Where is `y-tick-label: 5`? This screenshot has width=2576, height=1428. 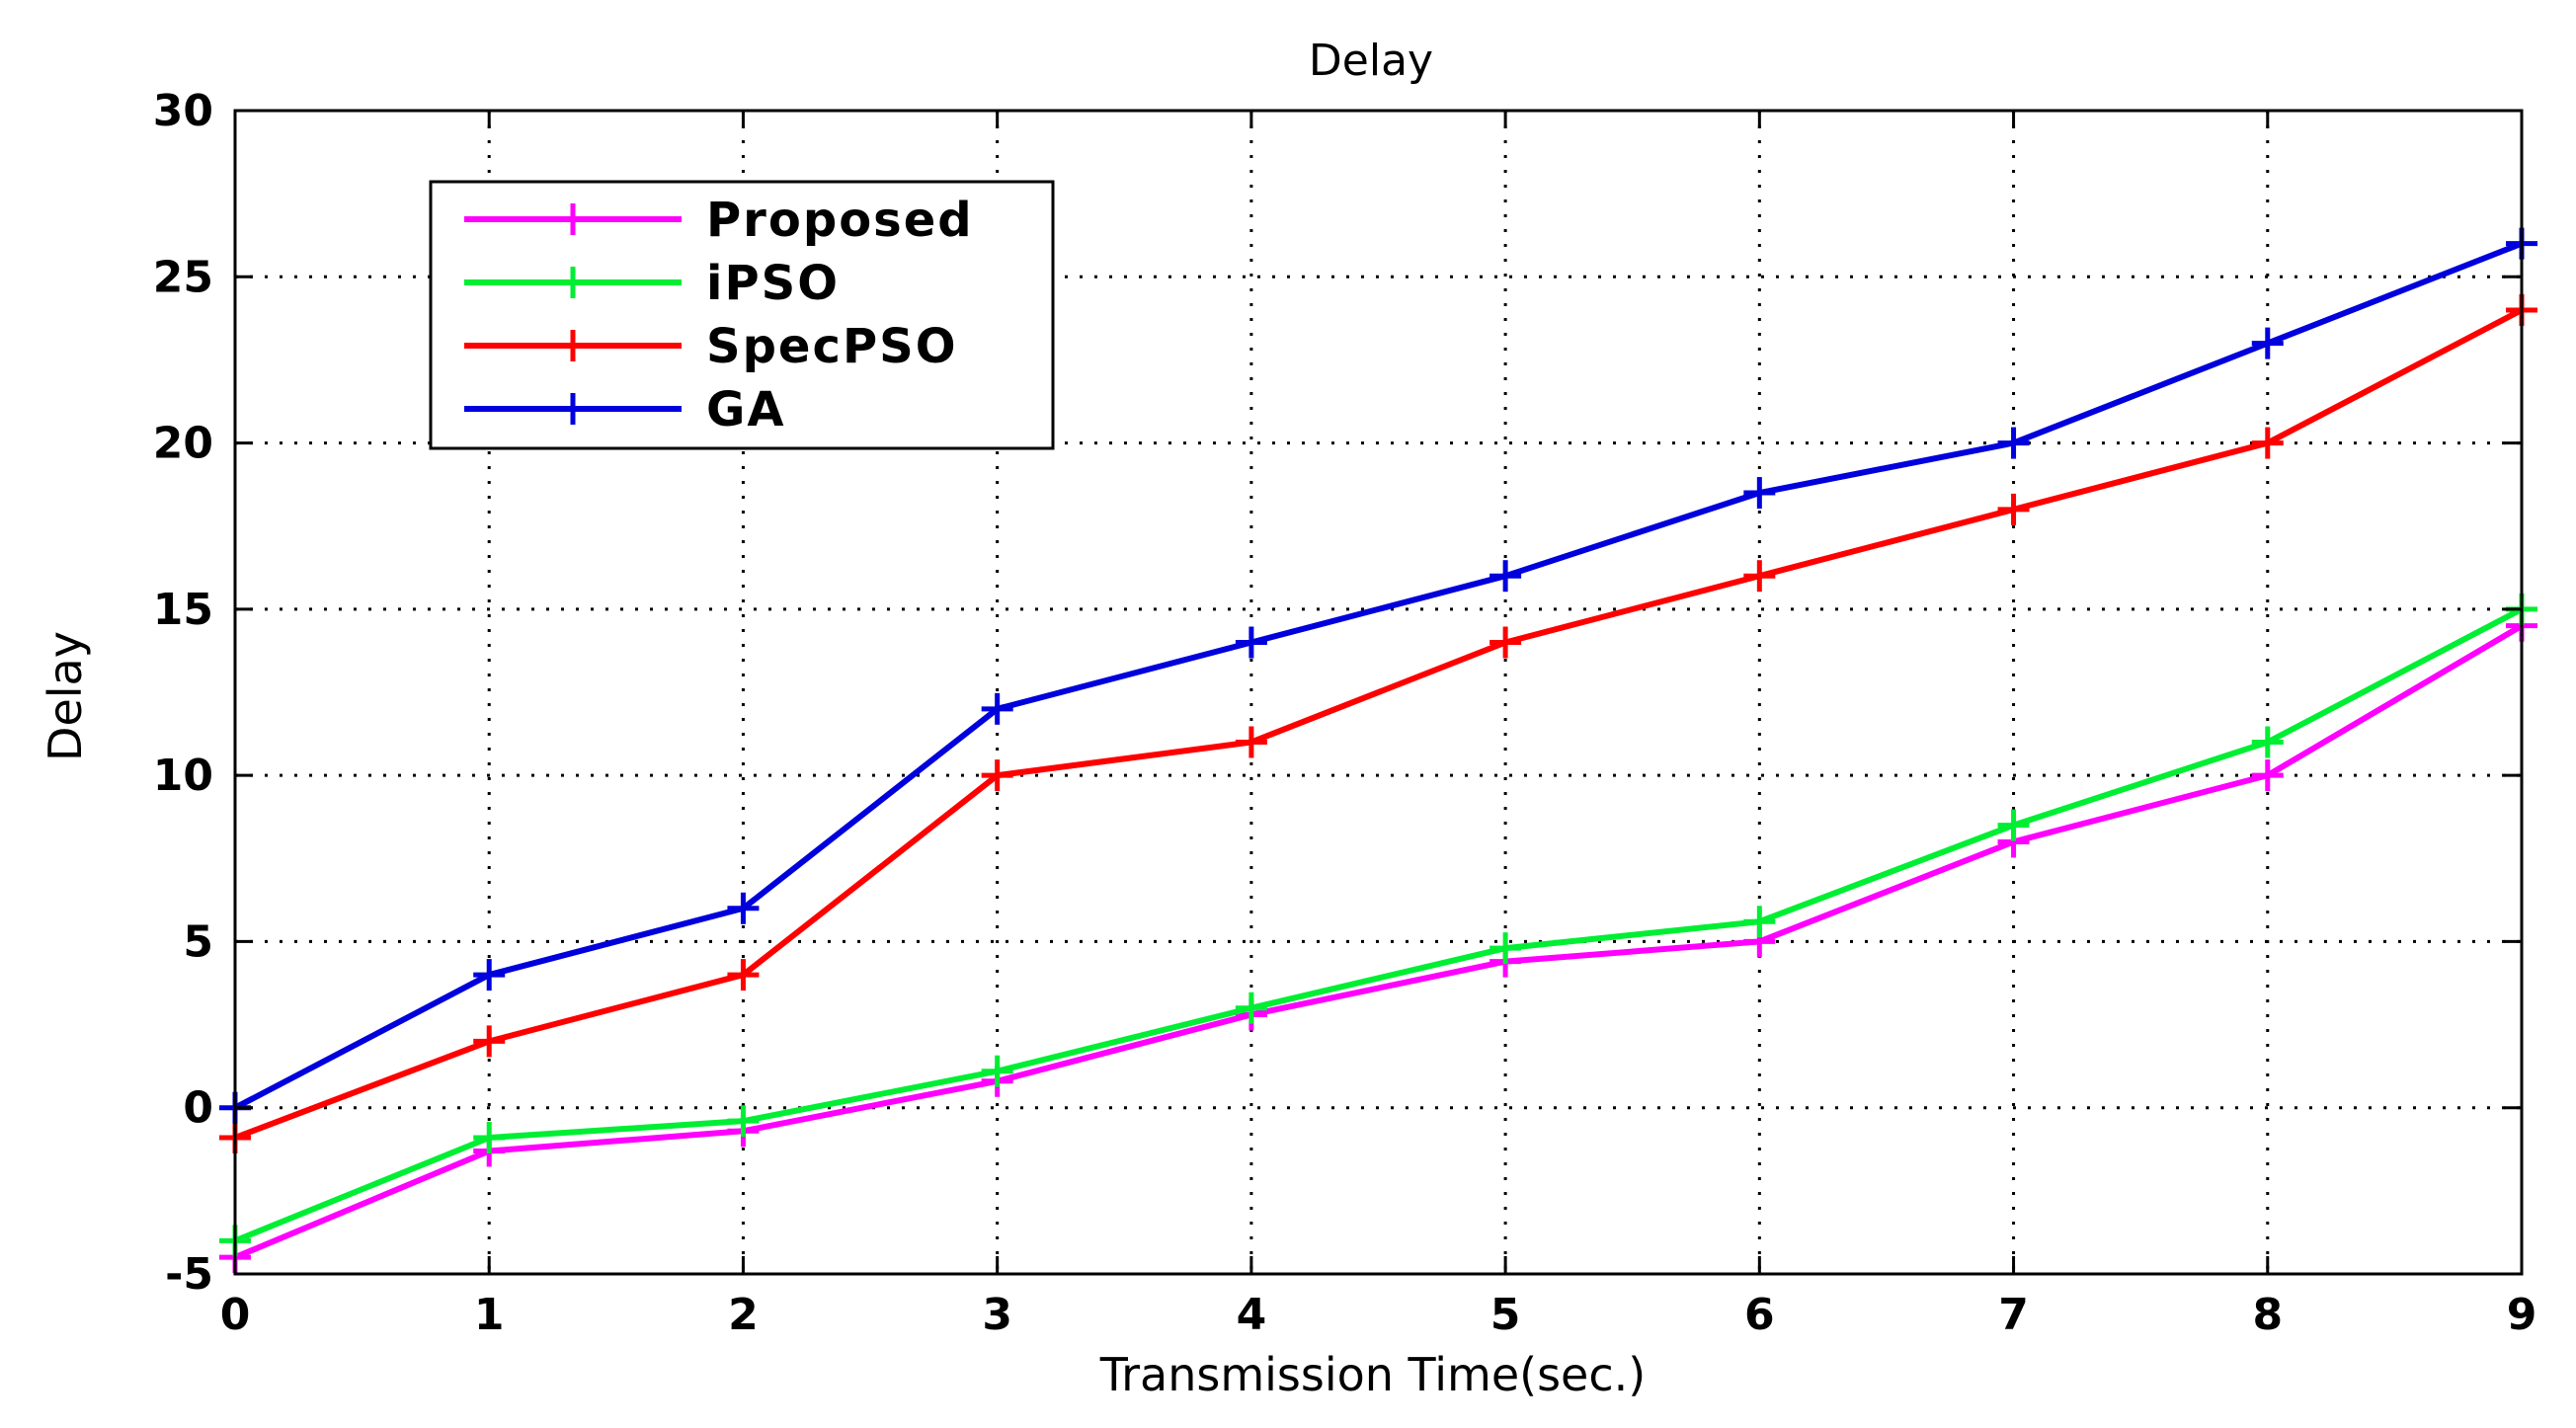
y-tick-label: 5 is located at coordinates (198, 941).